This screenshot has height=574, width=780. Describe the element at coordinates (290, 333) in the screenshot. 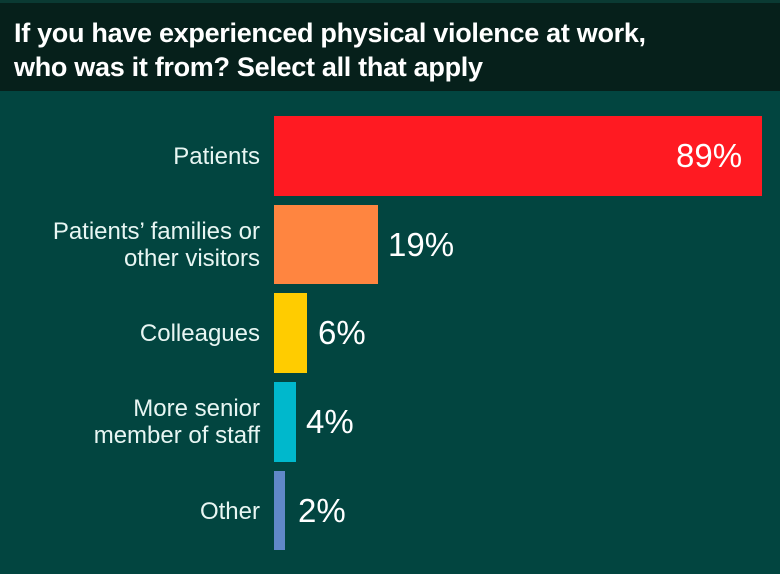

I see `bar-colleagues` at that location.